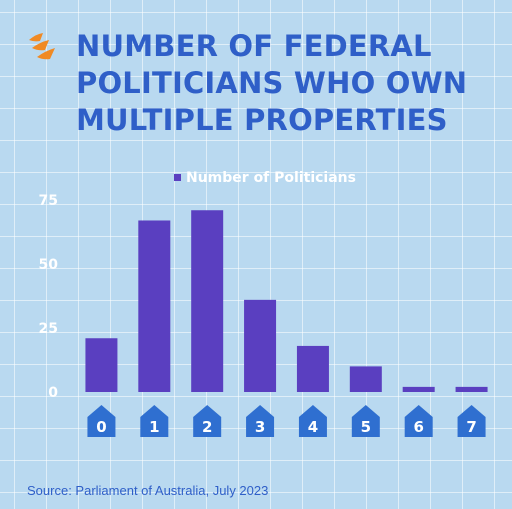  What do you see at coordinates (154, 427) in the screenshot?
I see `x-tick-label: 1` at bounding box center [154, 427].